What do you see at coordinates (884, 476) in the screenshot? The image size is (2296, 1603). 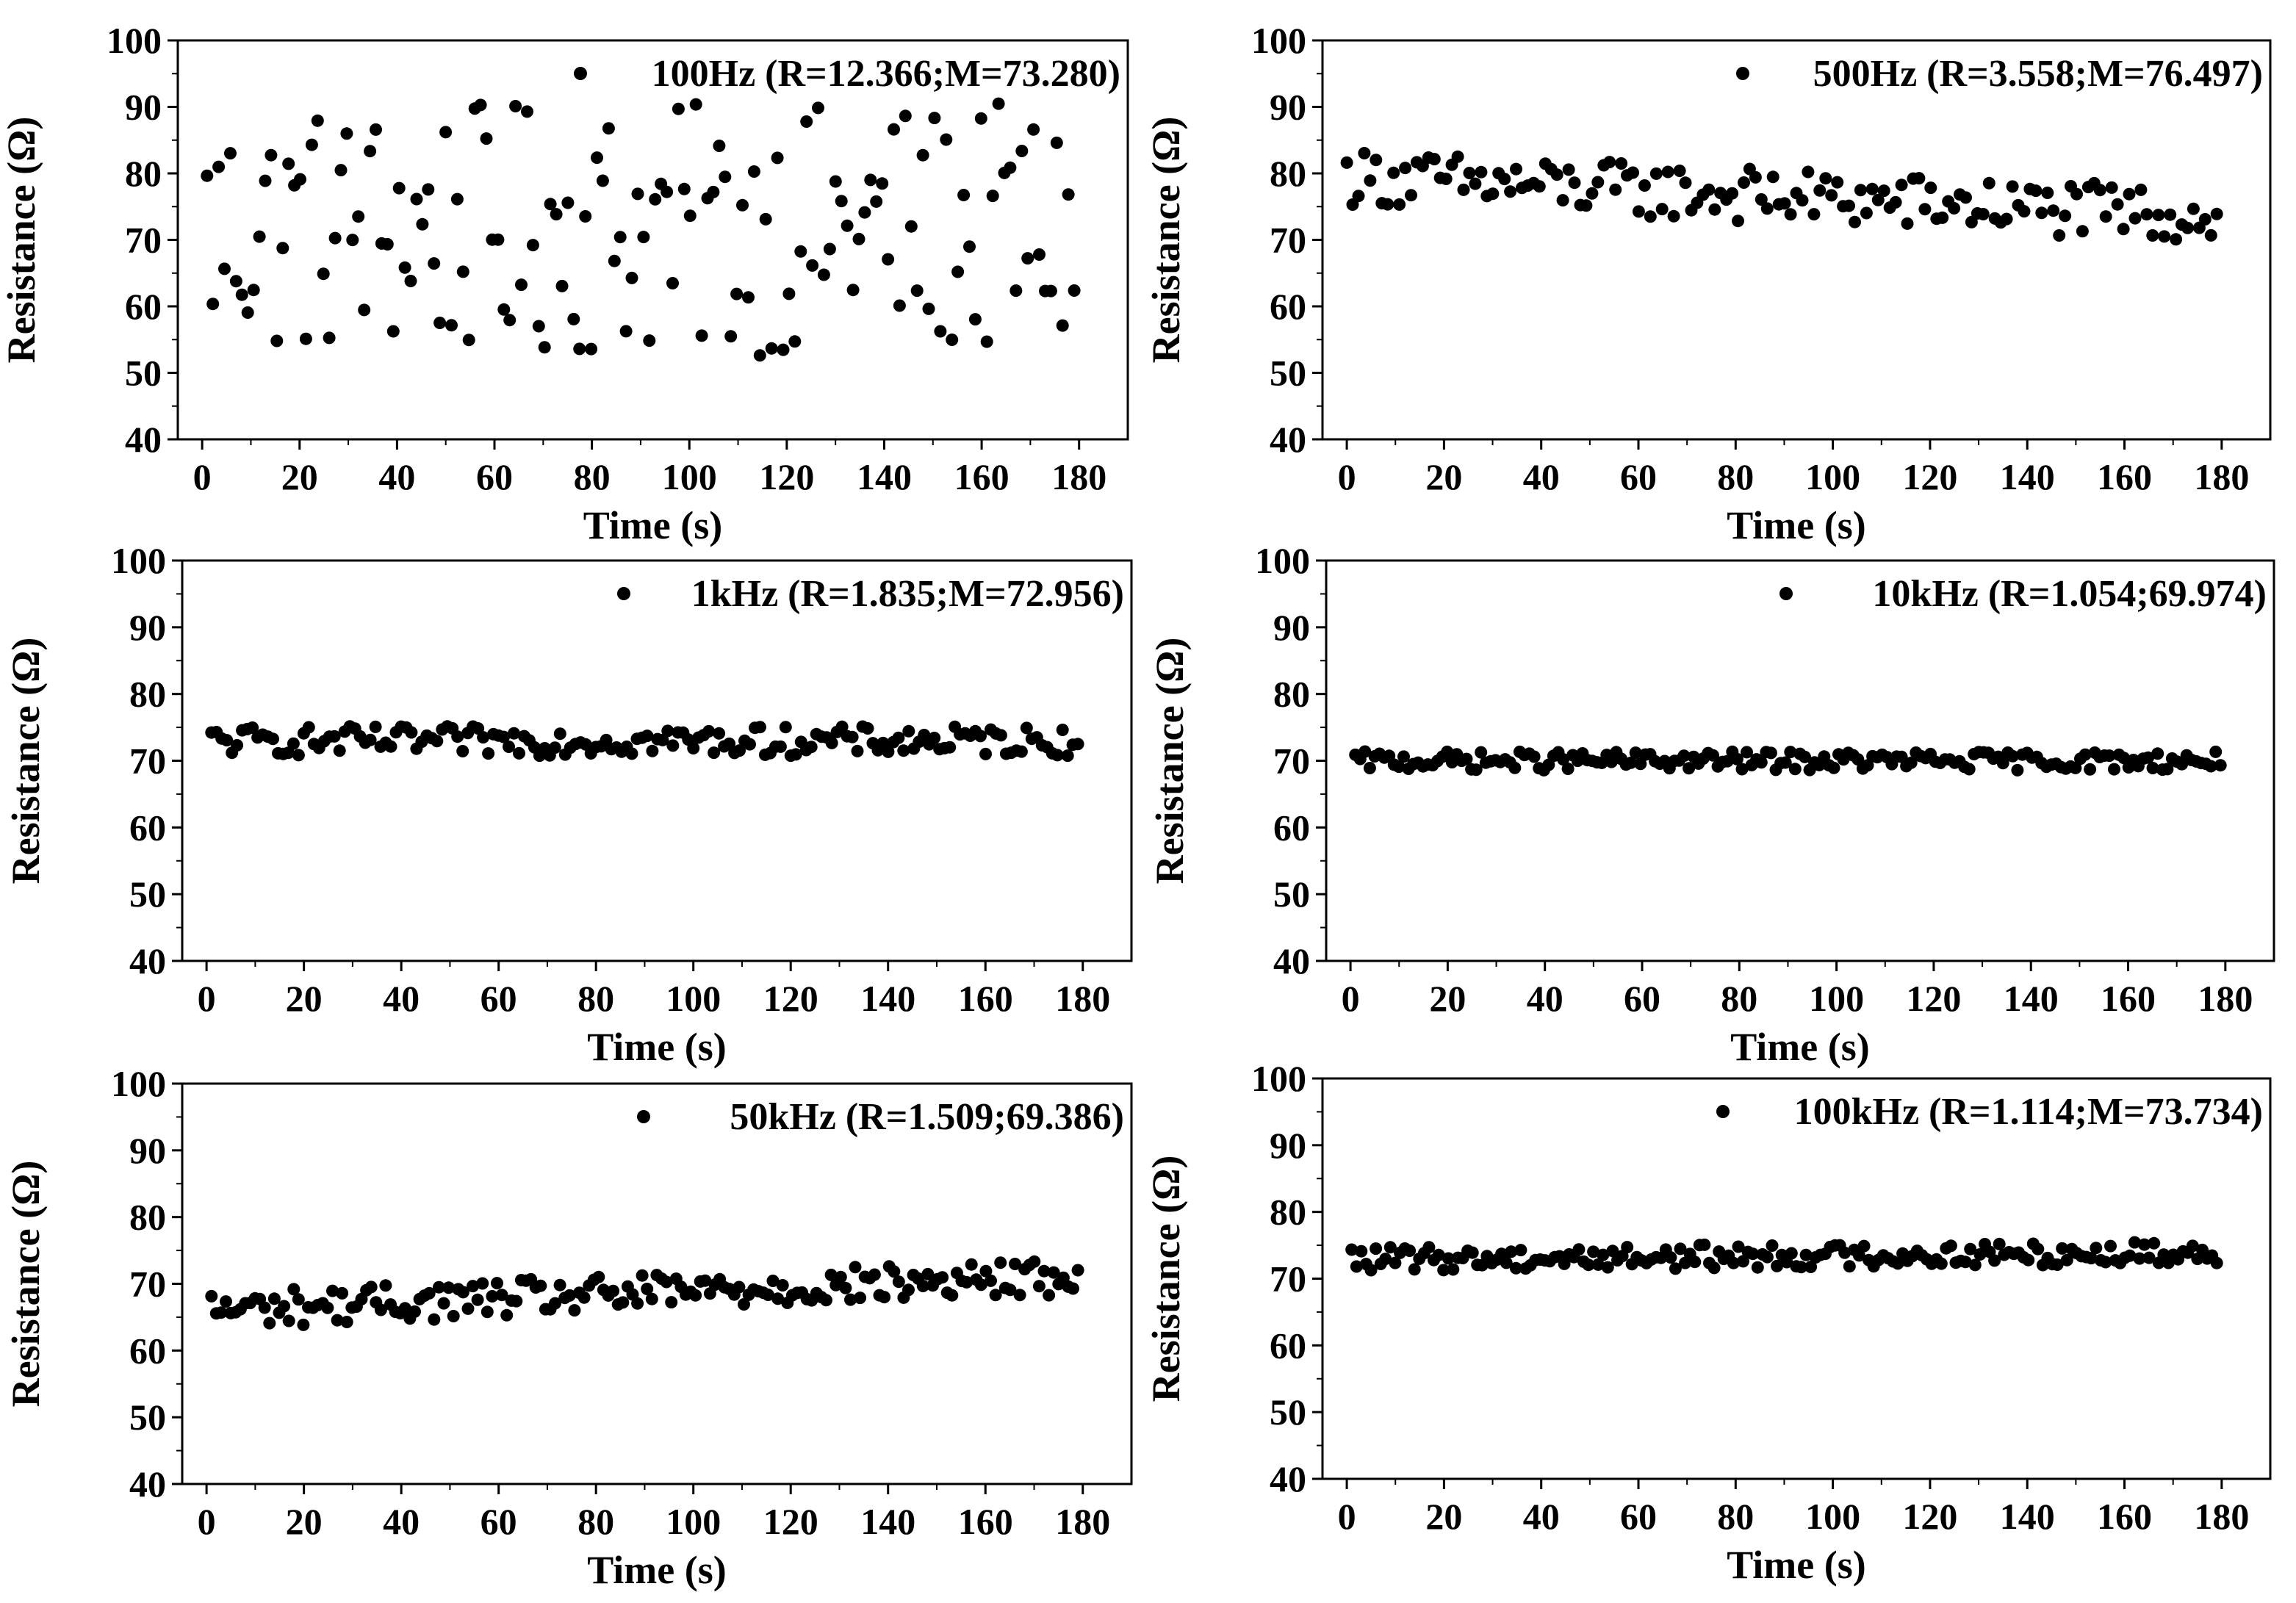 I see `x-tick-label: 140` at bounding box center [884, 476].